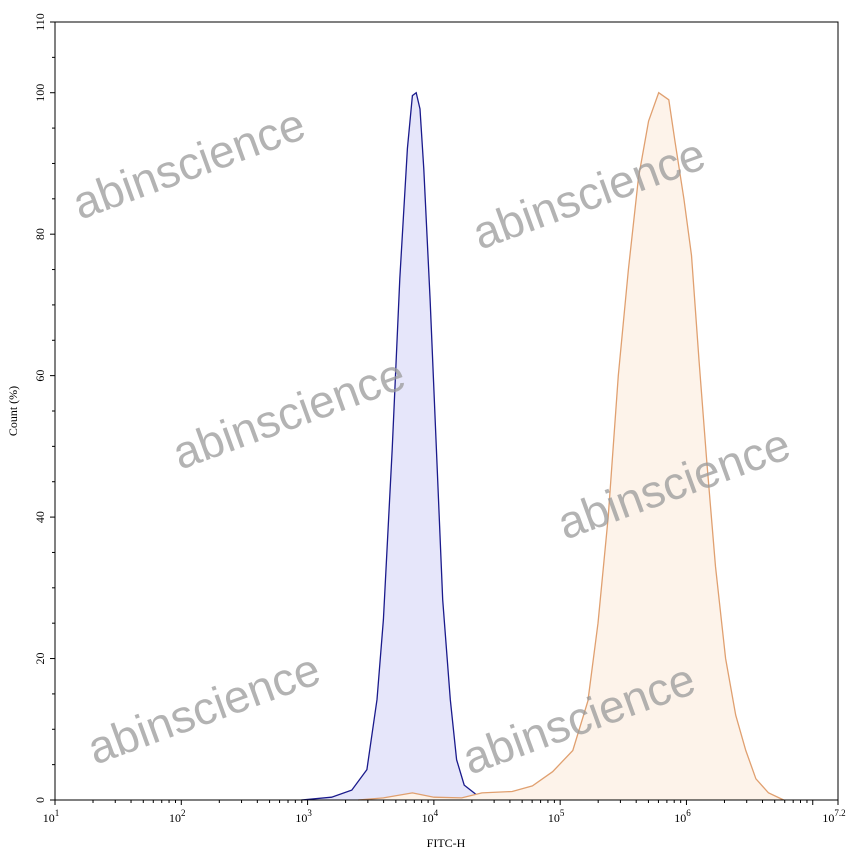  I want to click on y-tick-label: 100, so click(40, 93).